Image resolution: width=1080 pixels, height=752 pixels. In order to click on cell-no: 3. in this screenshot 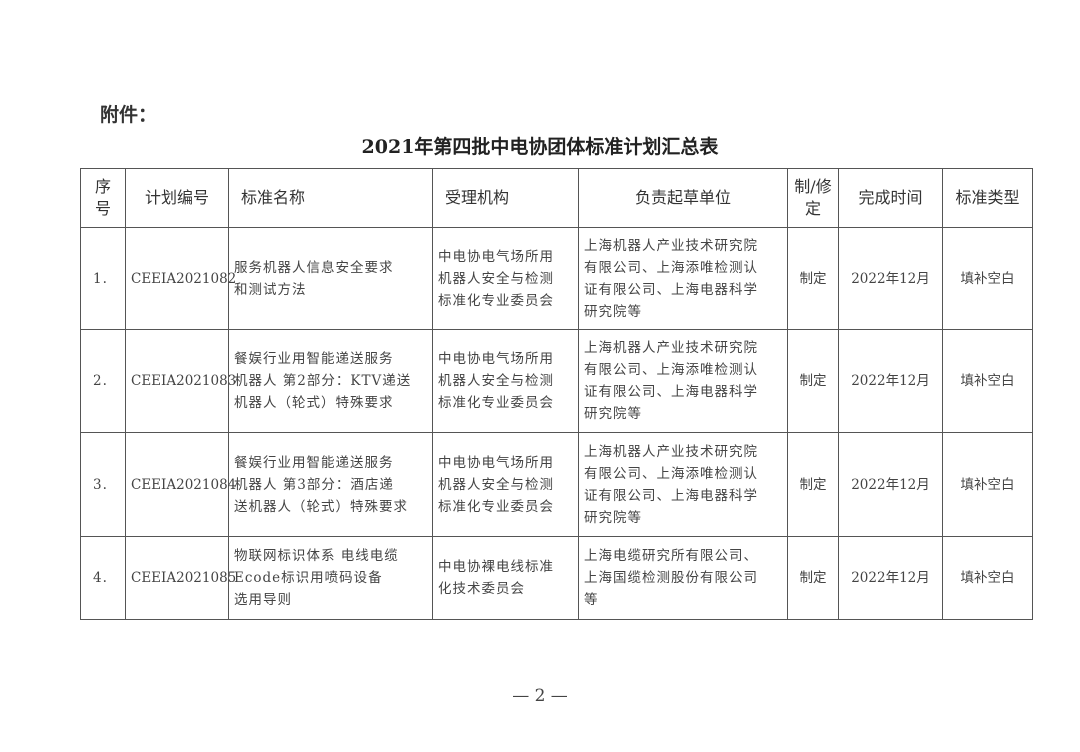, I will do `click(103, 484)`.